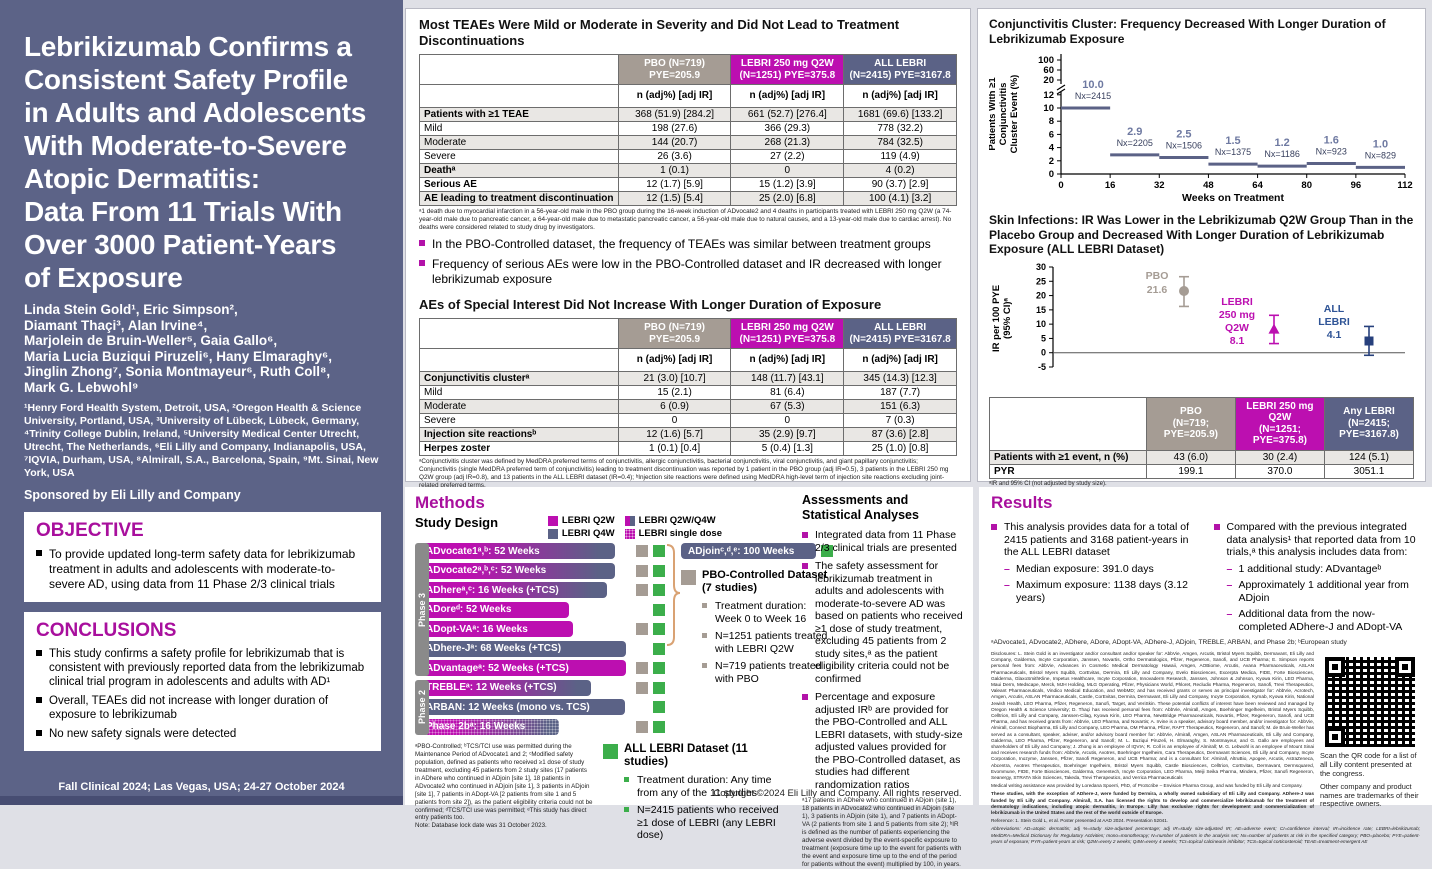 Image resolution: width=1432 pixels, height=869 pixels. I want to click on study-row: ARBAN: 12 Weeks (mono vs. TCS), so click(542, 707).